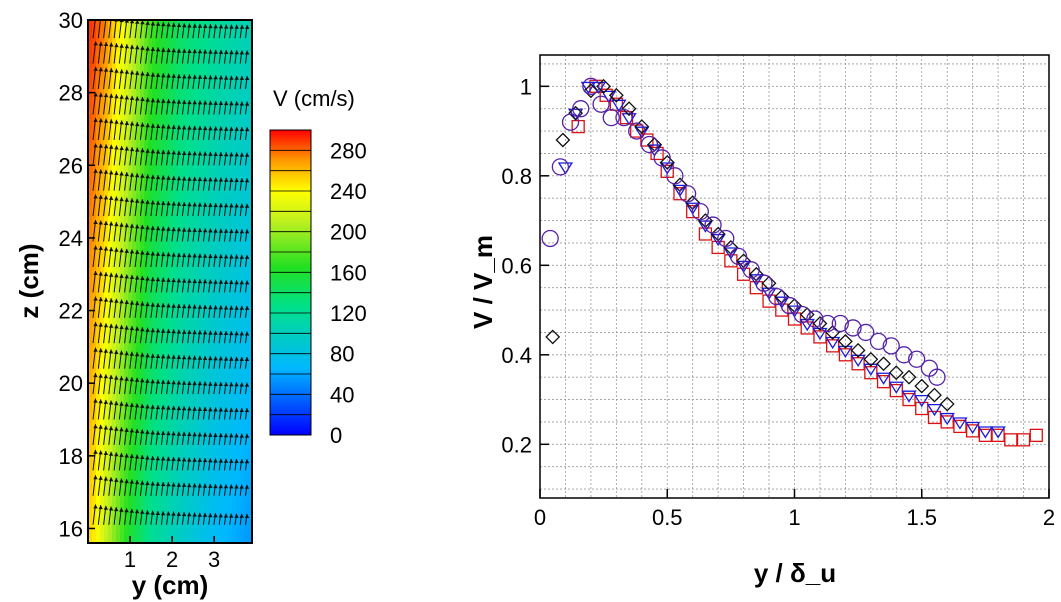  What do you see at coordinates (172, 559) in the screenshot?
I see `contour-x-tick-label: 2` at bounding box center [172, 559].